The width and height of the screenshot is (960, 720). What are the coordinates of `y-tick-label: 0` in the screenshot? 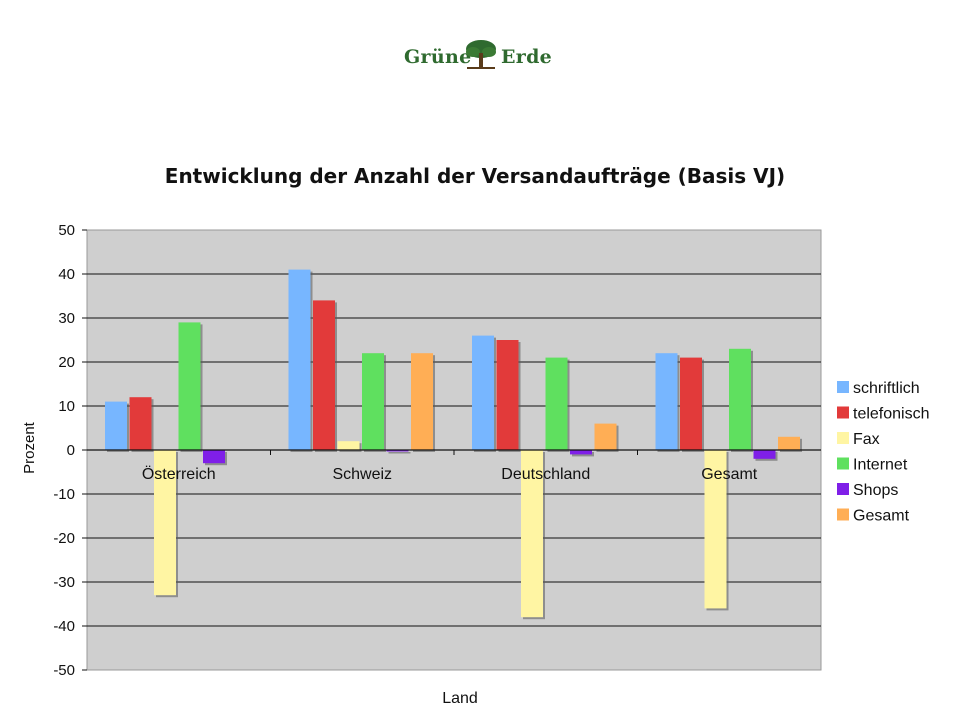 It's located at (71, 450).